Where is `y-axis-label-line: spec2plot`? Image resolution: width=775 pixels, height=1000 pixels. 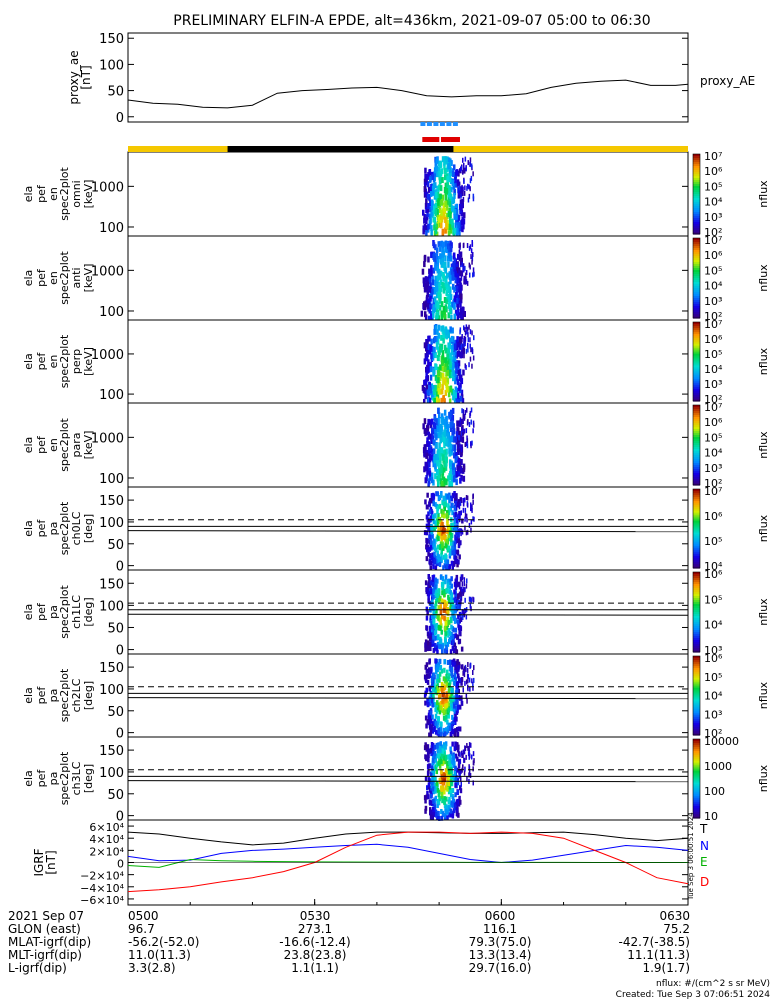
y-axis-label-line: spec2plot is located at coordinates (64, 778).